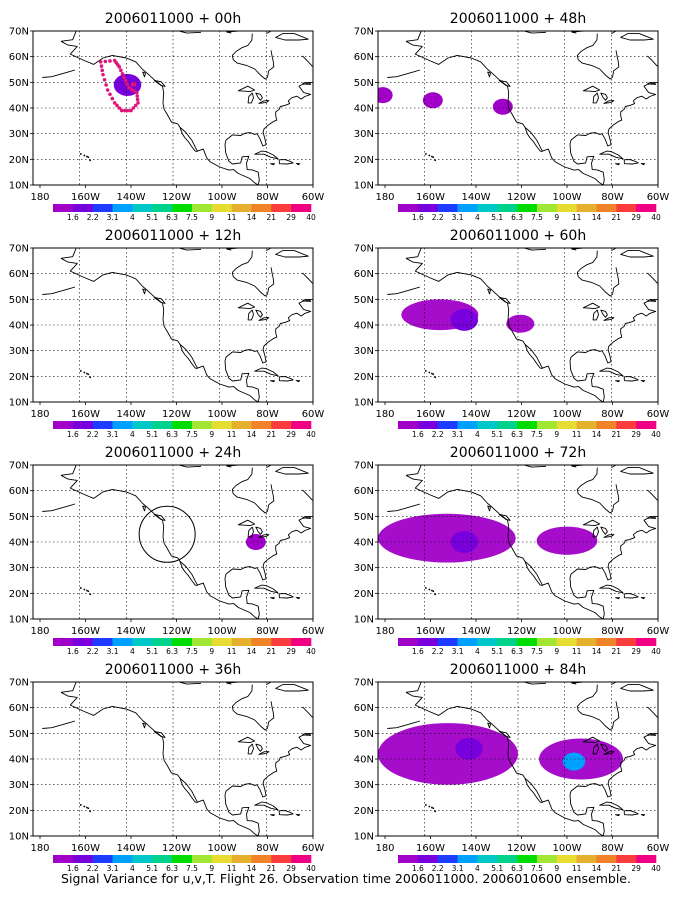  What do you see at coordinates (85, 414) in the screenshot?
I see `x-tick-label: 160W` at bounding box center [85, 414].